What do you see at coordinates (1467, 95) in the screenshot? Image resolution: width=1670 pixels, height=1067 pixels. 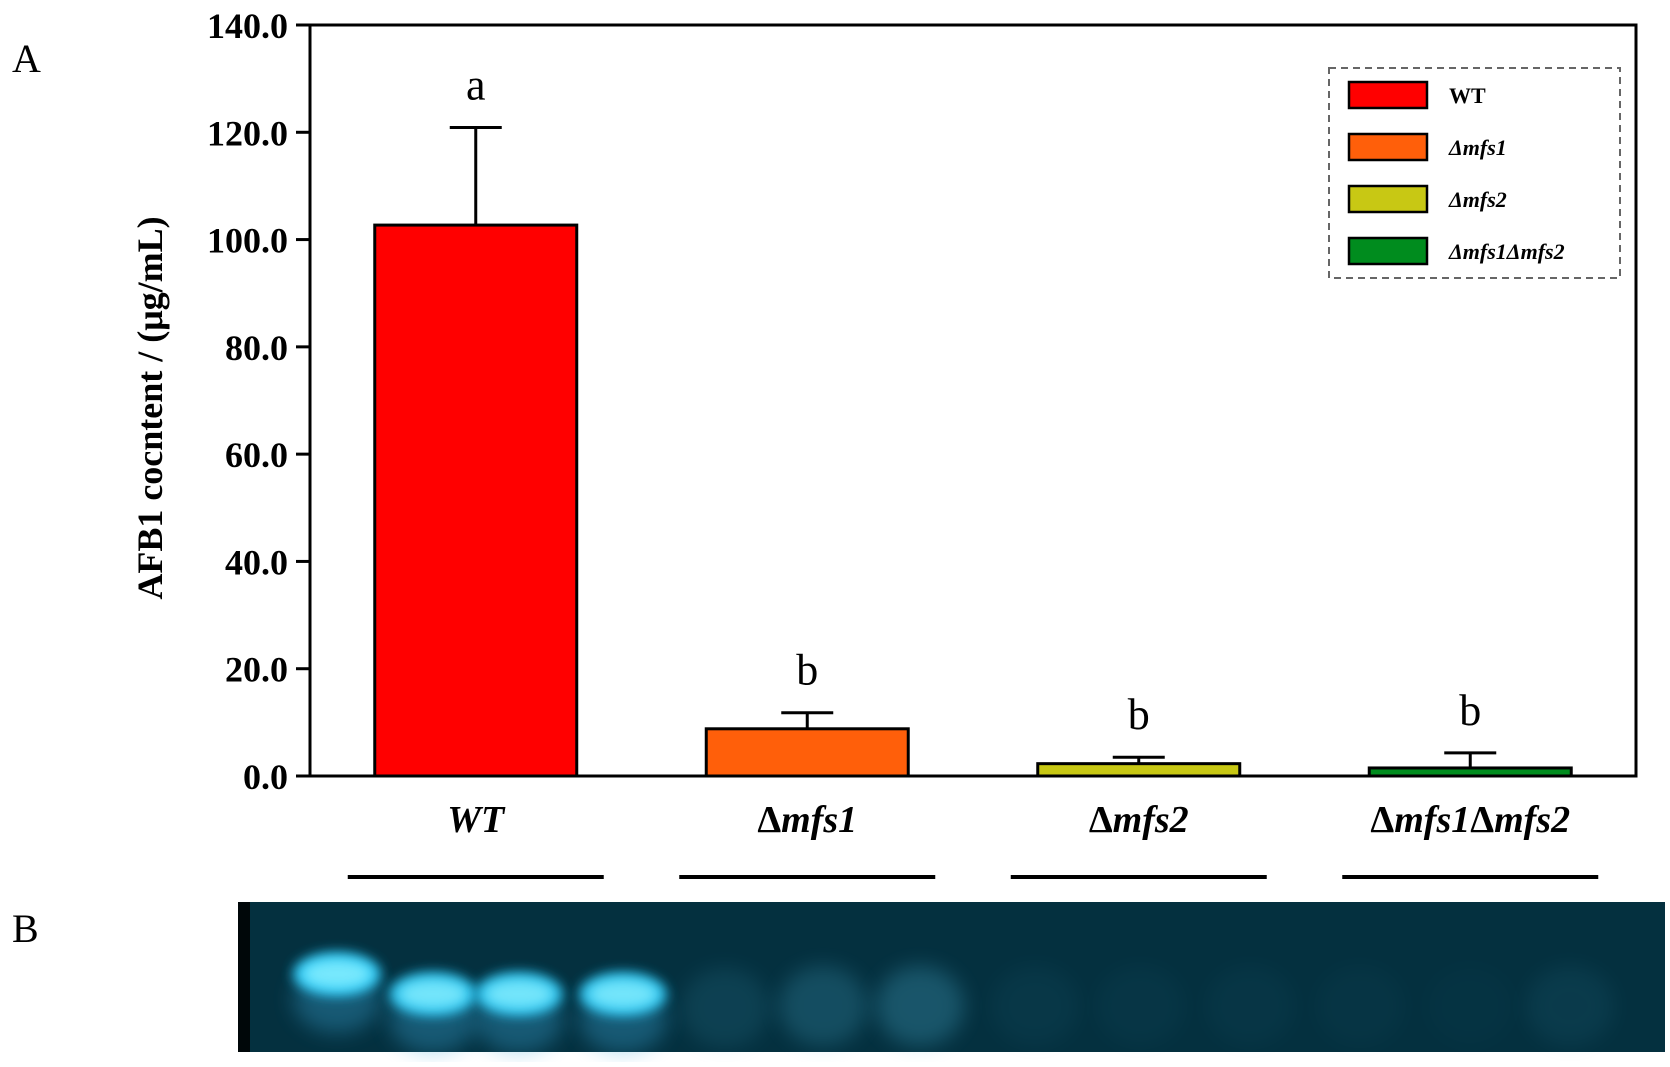 I see `legend-label: WT` at bounding box center [1467, 95].